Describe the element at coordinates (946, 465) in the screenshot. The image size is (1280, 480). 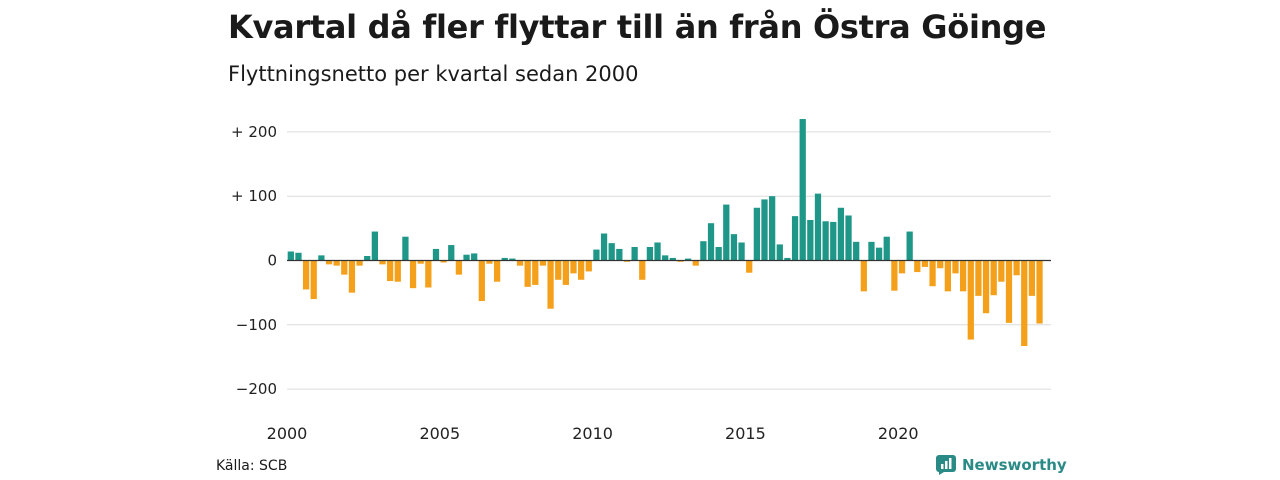
I see `newsworthy-logo-icon` at that location.